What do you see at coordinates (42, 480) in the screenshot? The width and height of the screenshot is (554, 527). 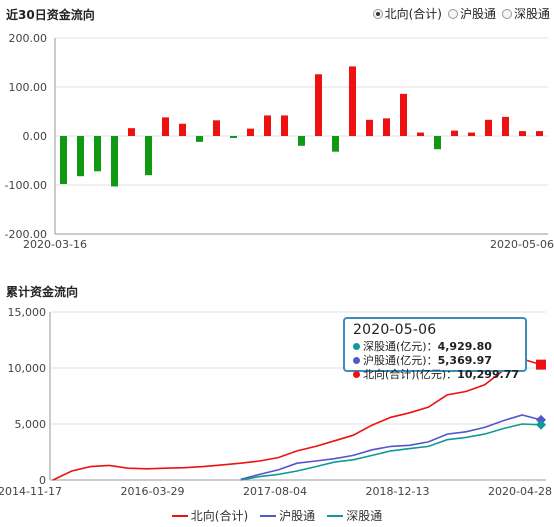 I see `y-tick-label: 0` at bounding box center [42, 480].